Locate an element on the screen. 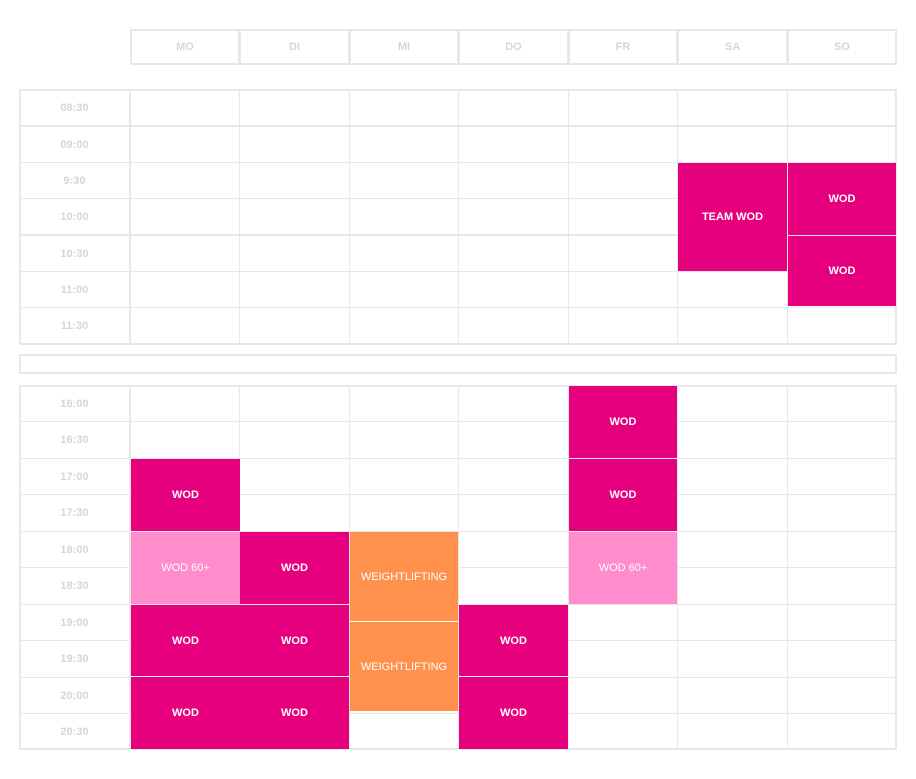 The height and width of the screenshot is (779, 916). event-wod-do-1: WOD is located at coordinates (513, 640).